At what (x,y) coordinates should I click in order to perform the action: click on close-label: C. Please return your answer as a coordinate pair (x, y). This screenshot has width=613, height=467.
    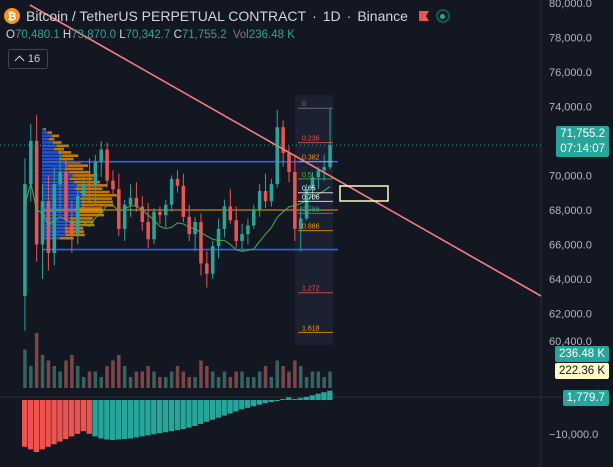
    Looking at the image, I should click on (177, 35).